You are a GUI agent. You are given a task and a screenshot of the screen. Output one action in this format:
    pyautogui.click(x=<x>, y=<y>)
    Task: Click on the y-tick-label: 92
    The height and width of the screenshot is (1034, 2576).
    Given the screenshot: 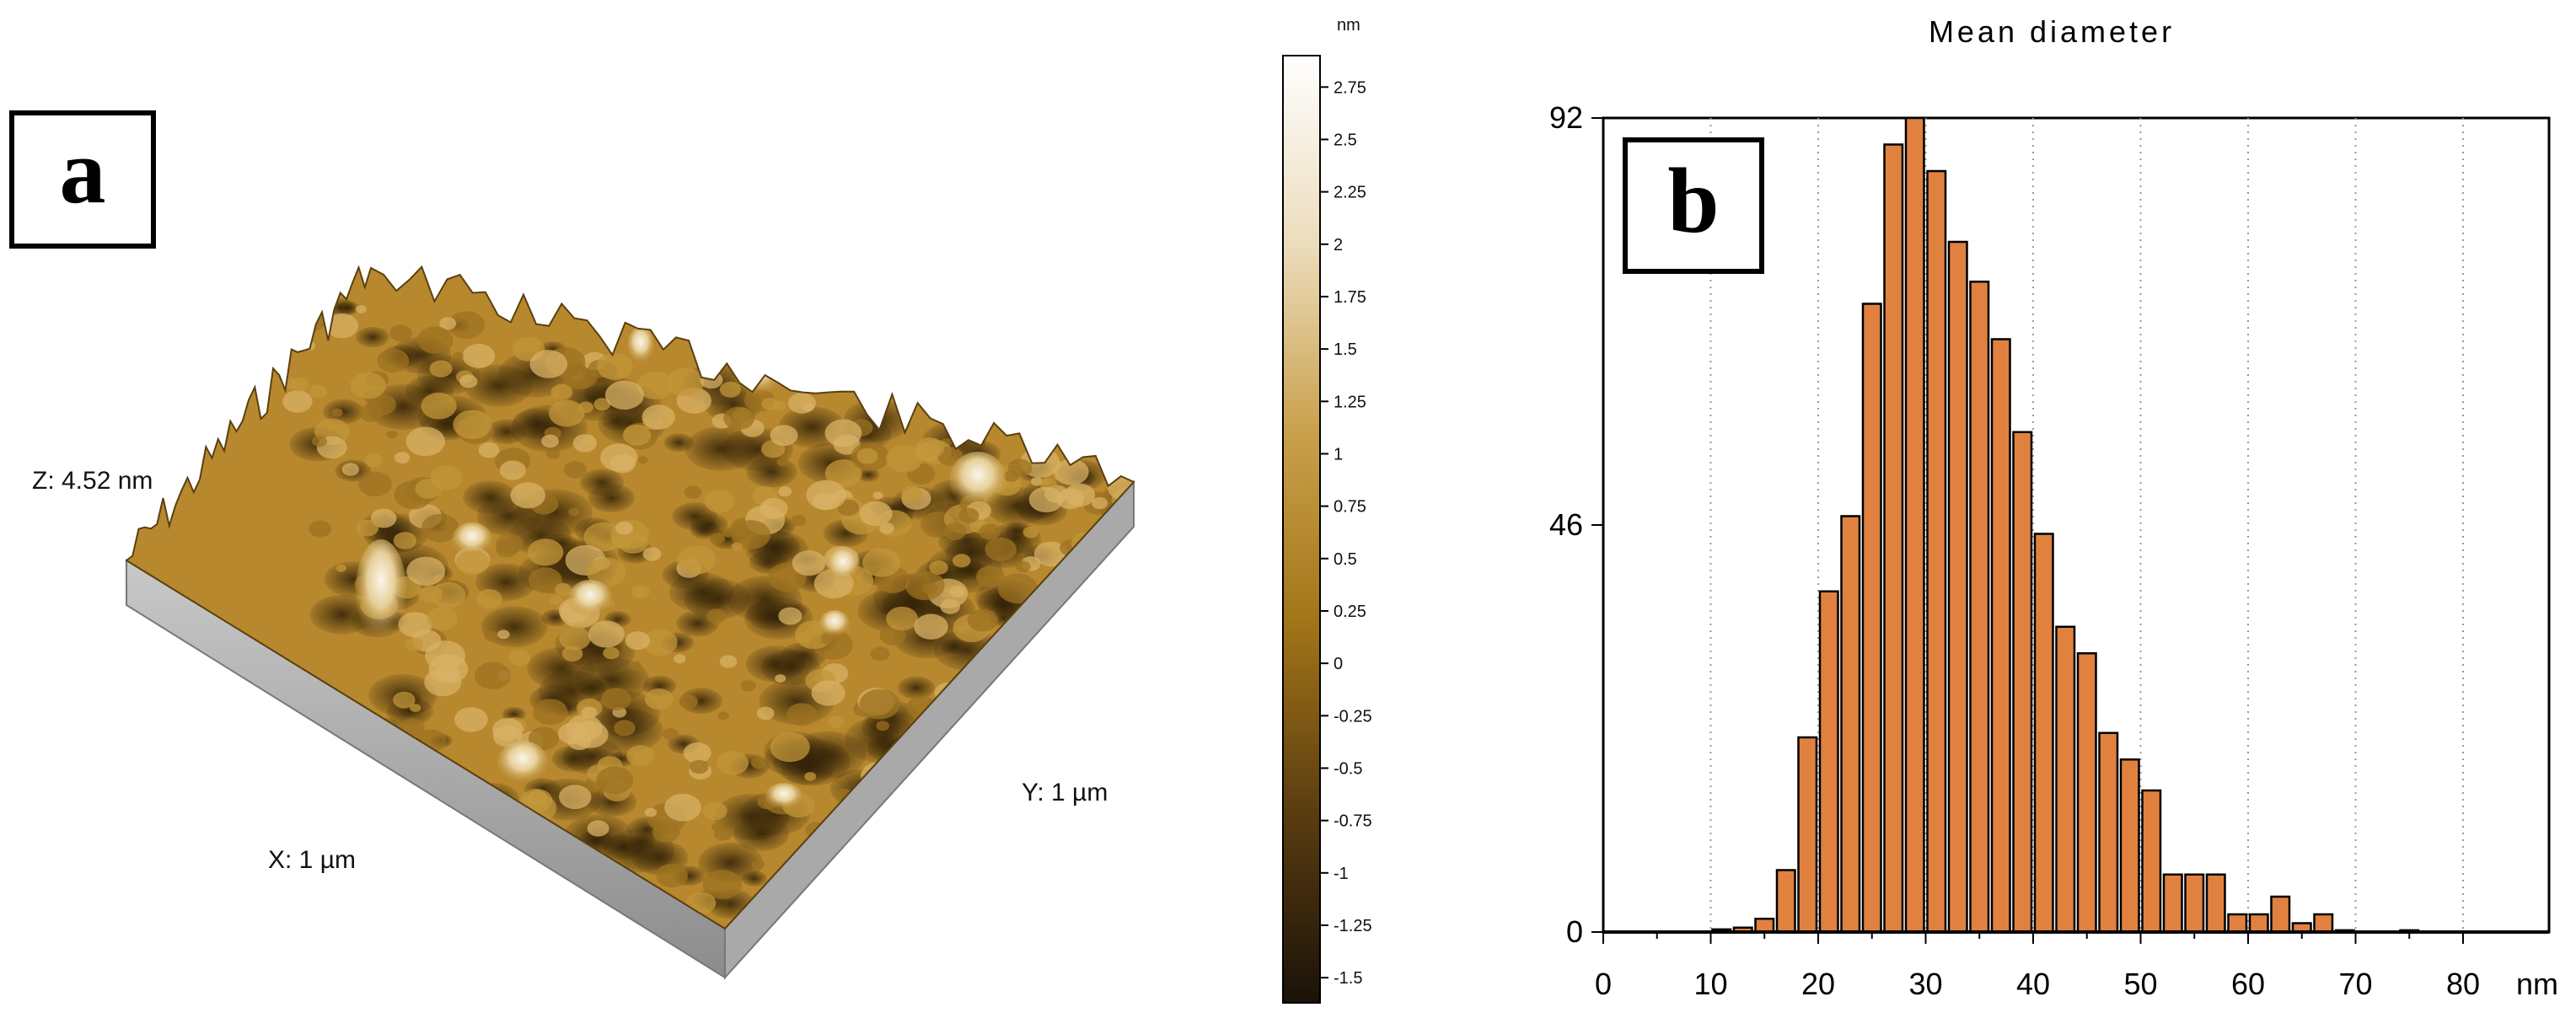 What is the action you would take?
    pyautogui.click(x=1566, y=117)
    